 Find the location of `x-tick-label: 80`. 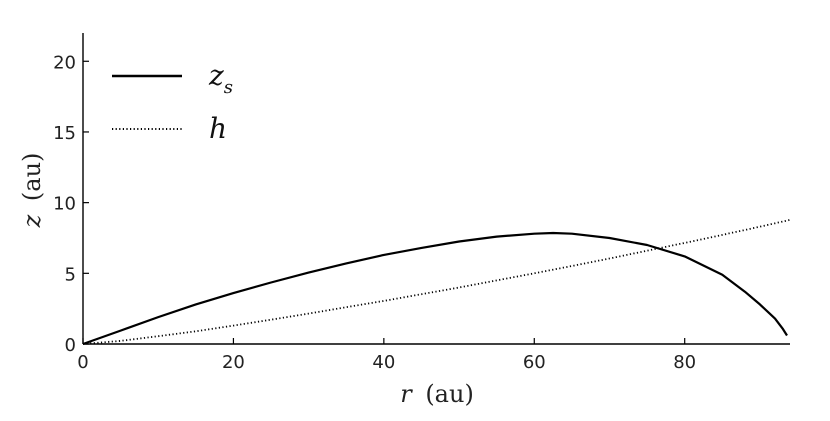

x-tick-label: 80 is located at coordinates (684, 362).